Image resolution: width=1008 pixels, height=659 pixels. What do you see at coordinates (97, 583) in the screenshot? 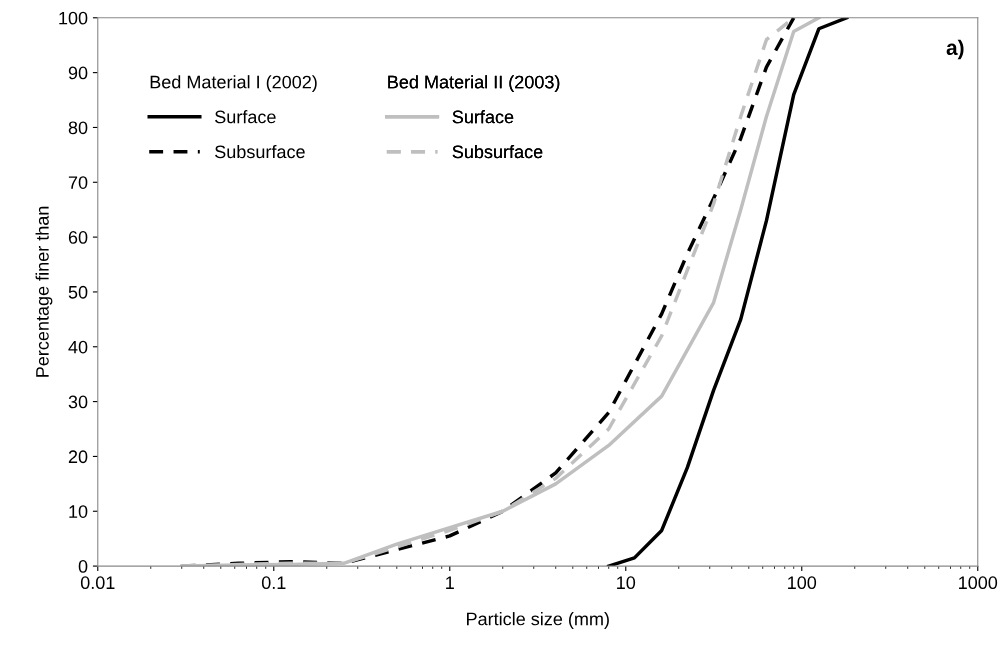
I see `x-tick-label: 0.01` at bounding box center [97, 583].